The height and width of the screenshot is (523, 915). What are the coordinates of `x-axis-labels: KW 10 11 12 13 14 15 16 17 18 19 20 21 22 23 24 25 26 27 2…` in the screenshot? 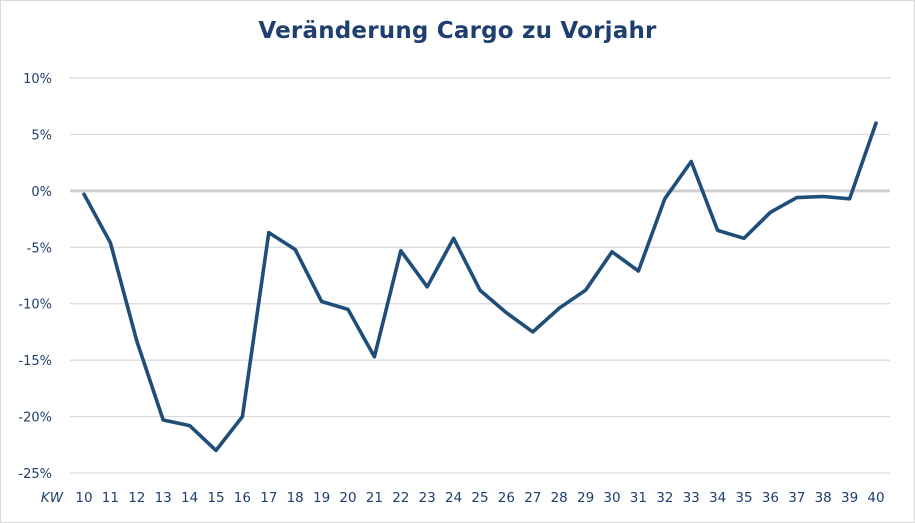 It's located at (463, 498).